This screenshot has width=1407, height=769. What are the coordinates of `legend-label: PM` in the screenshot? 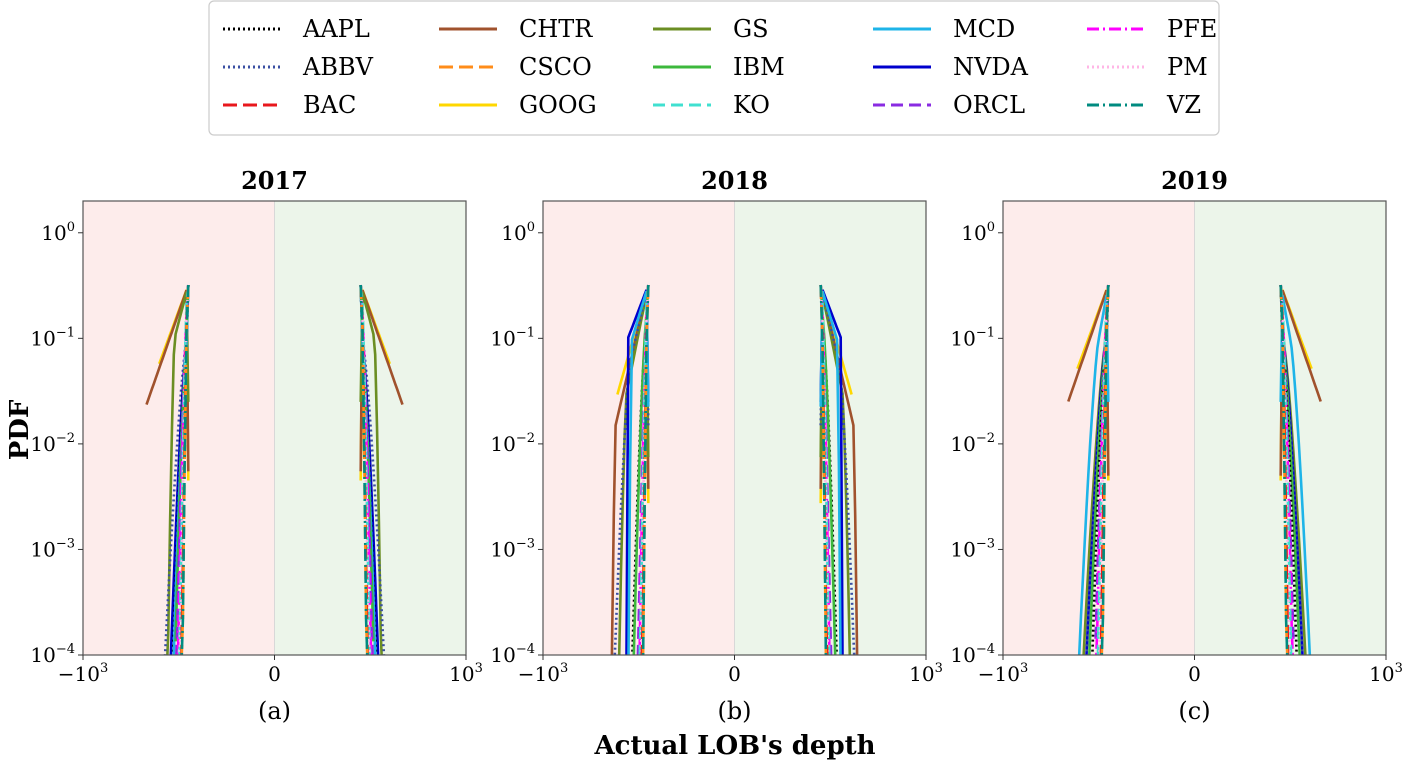 It's located at (1187, 67).